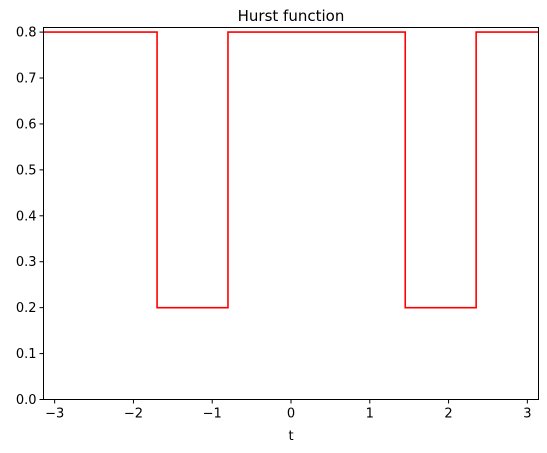  What do you see at coordinates (26, 400) in the screenshot?
I see `y-tick-label: 0.0` at bounding box center [26, 400].